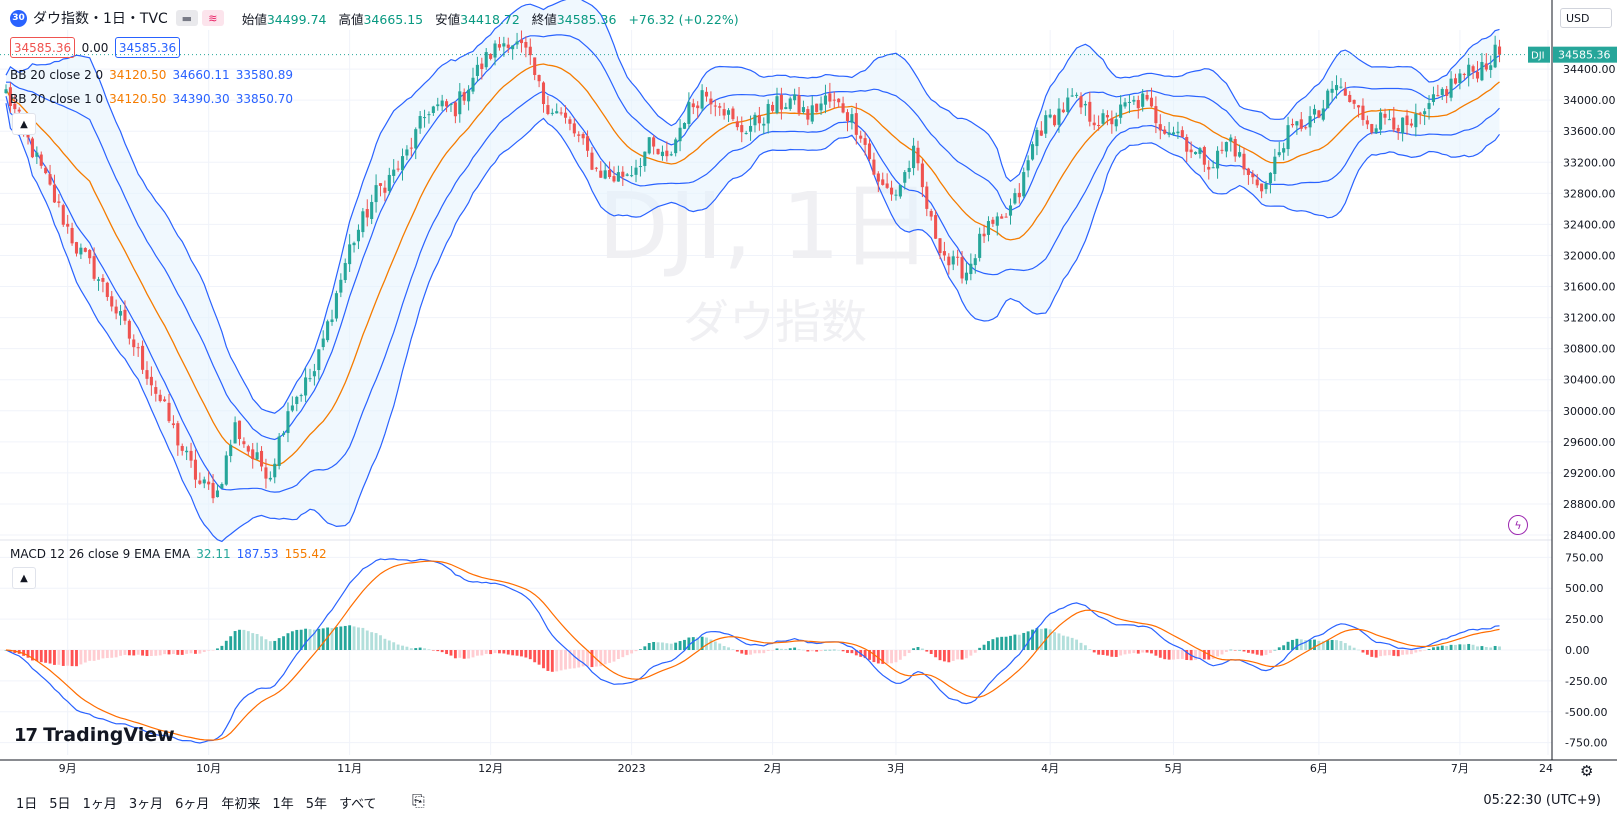 The height and width of the screenshot is (823, 1617). Describe the element at coordinates (316, 804) in the screenshot. I see `timeframe-7: 5年` at that location.